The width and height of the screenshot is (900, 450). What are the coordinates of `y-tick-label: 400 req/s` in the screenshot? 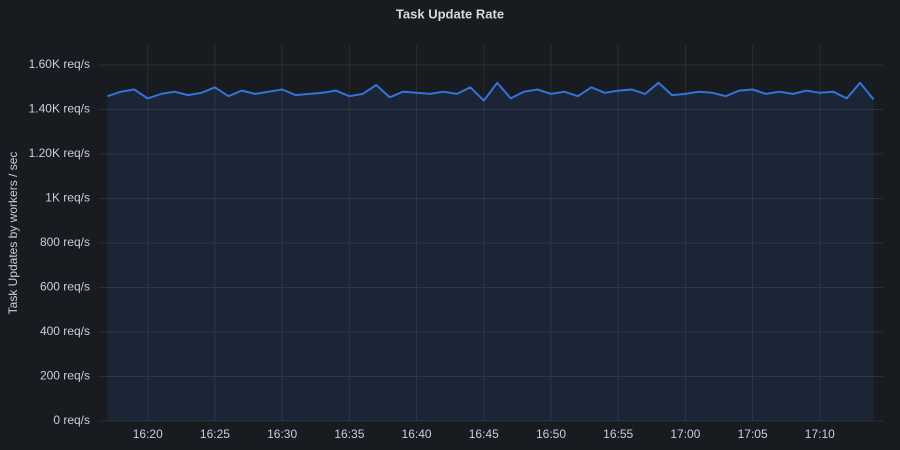 It's located at (65, 331).